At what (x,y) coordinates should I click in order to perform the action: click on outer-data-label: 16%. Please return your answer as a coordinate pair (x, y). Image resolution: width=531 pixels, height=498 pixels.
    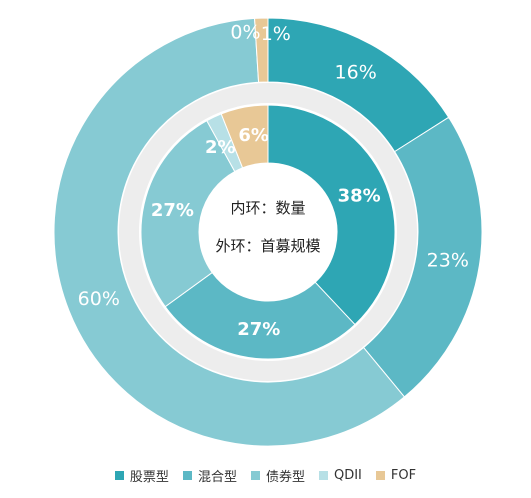
    Looking at the image, I should click on (356, 73).